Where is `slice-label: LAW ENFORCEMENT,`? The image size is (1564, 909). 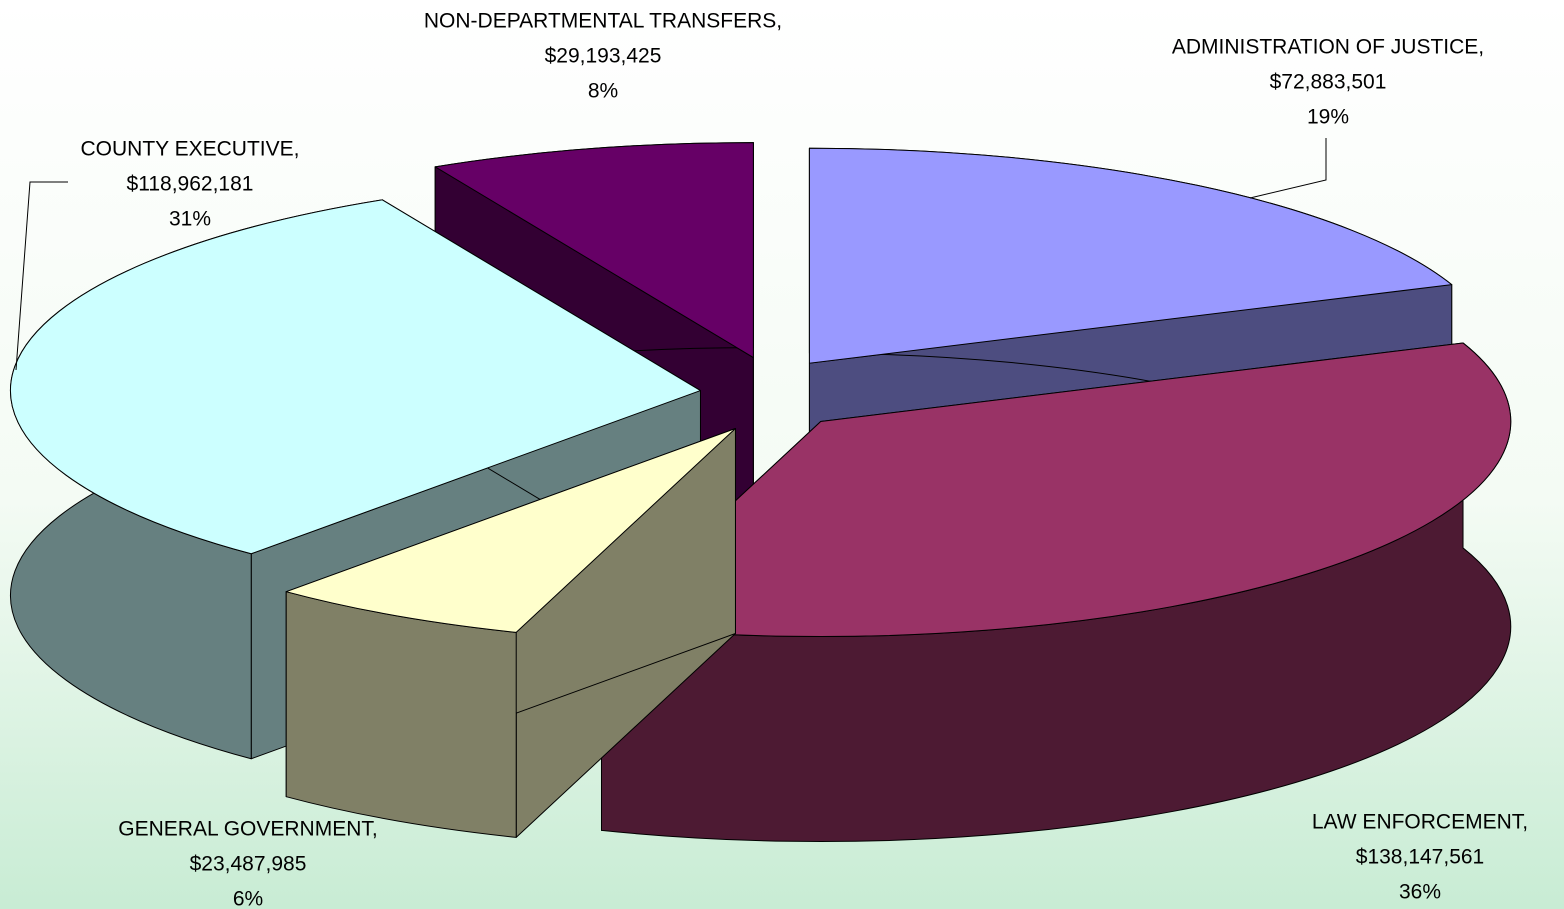
slice-label: LAW ENFORCEMENT, is located at coordinates (1420, 822).